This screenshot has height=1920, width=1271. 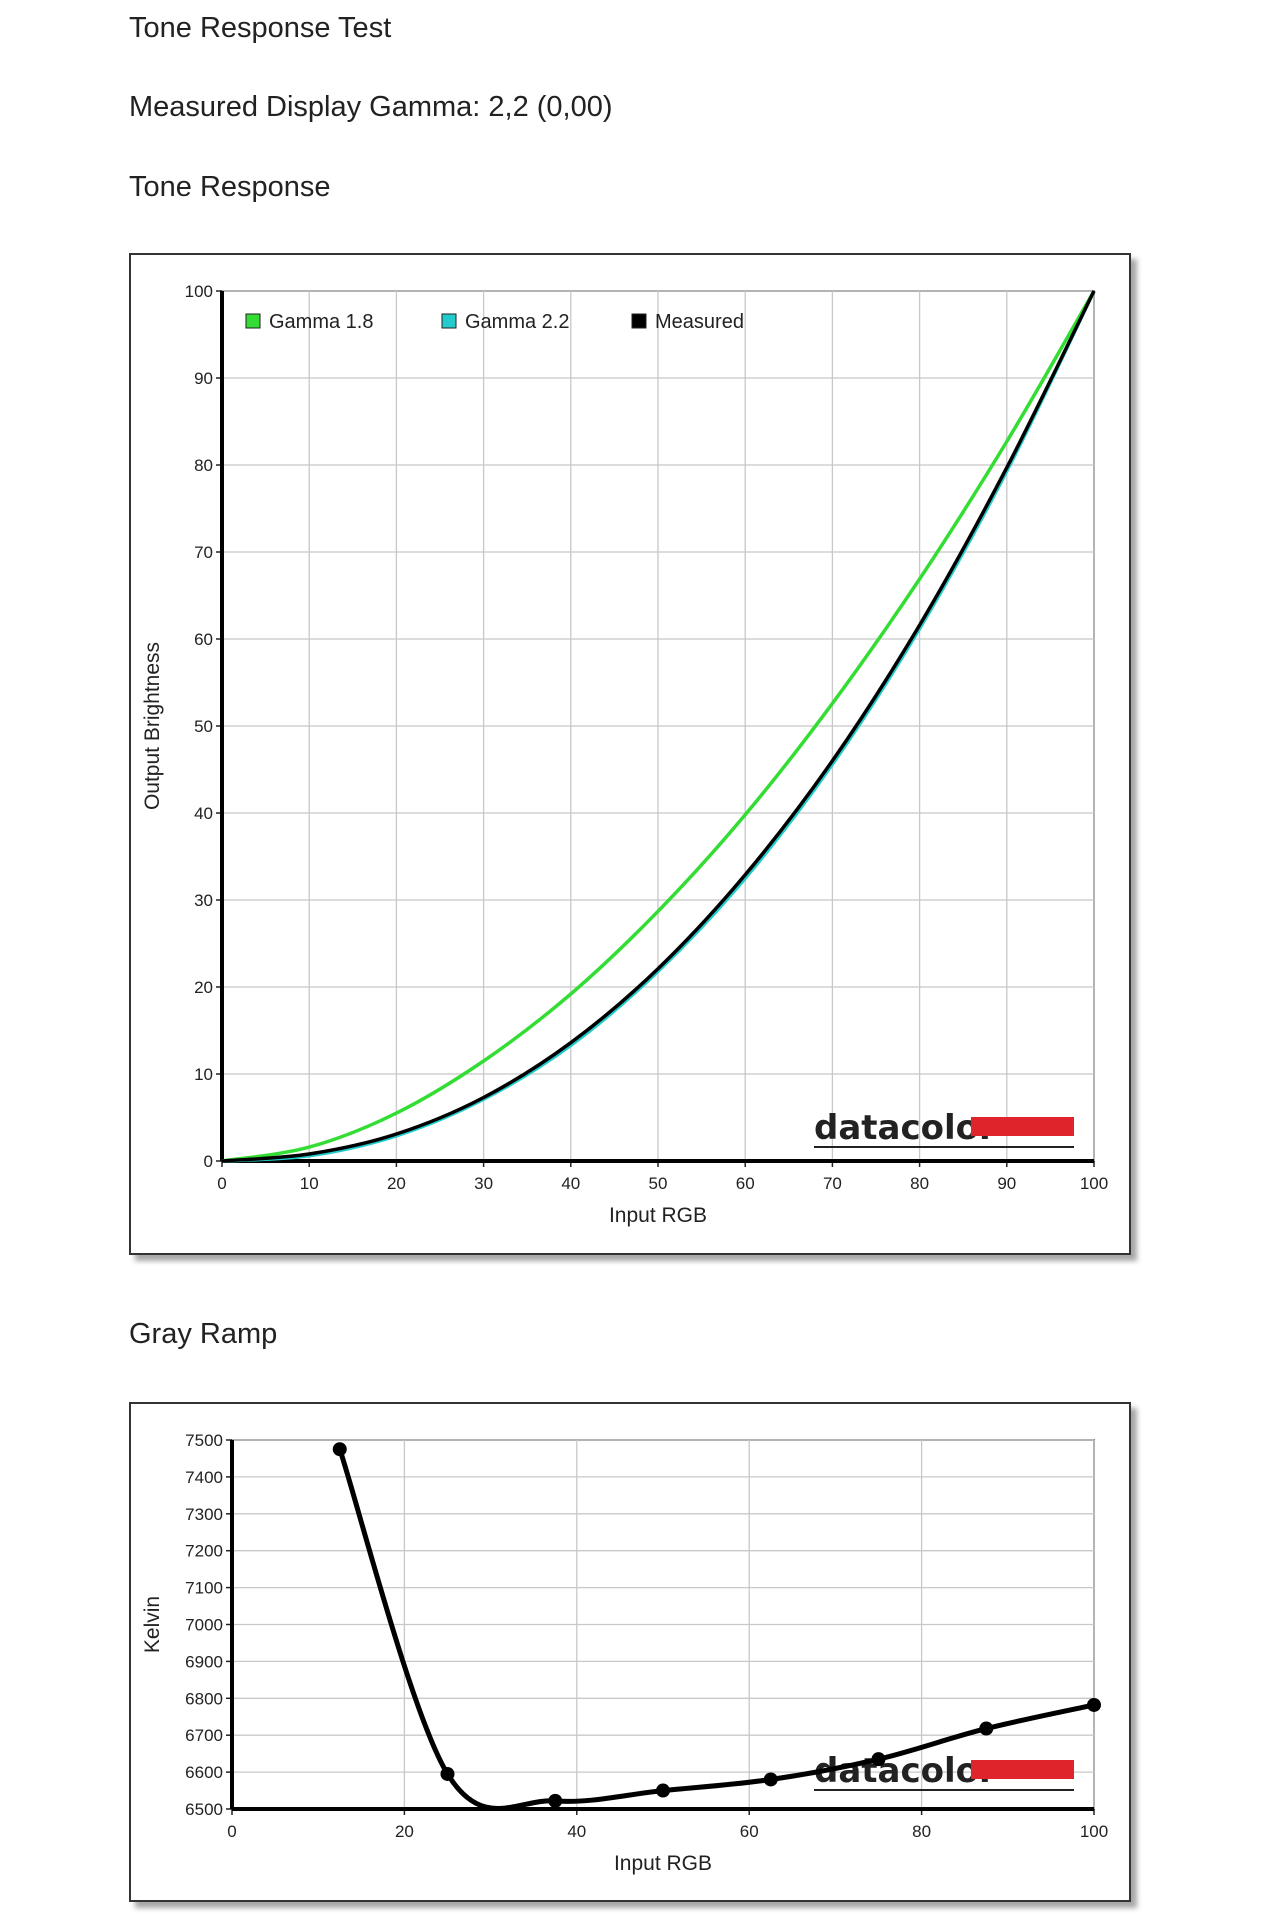 I want to click on y-tick-label: 6600, so click(x=204, y=1772).